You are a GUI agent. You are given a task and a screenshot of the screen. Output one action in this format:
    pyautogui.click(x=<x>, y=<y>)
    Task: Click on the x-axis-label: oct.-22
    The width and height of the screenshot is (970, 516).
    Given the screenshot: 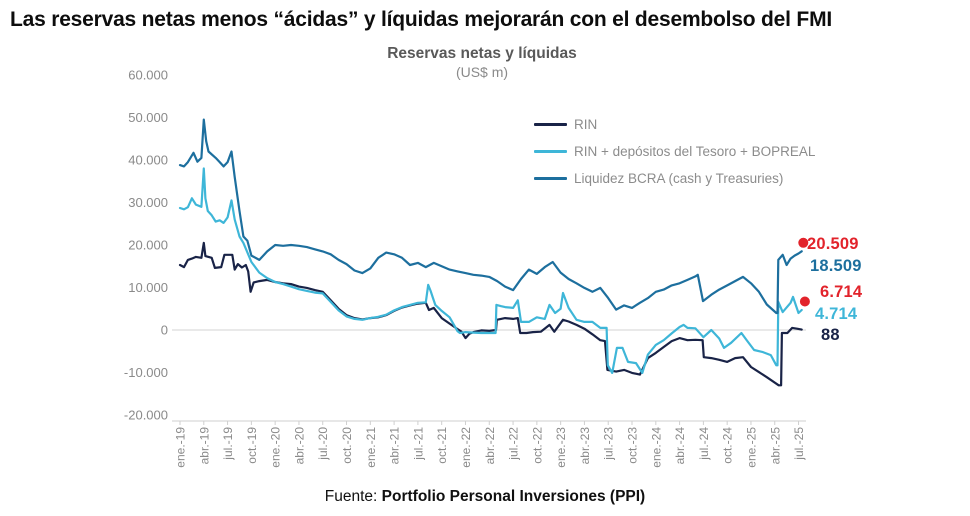 What is the action you would take?
    pyautogui.click(x=537, y=445)
    